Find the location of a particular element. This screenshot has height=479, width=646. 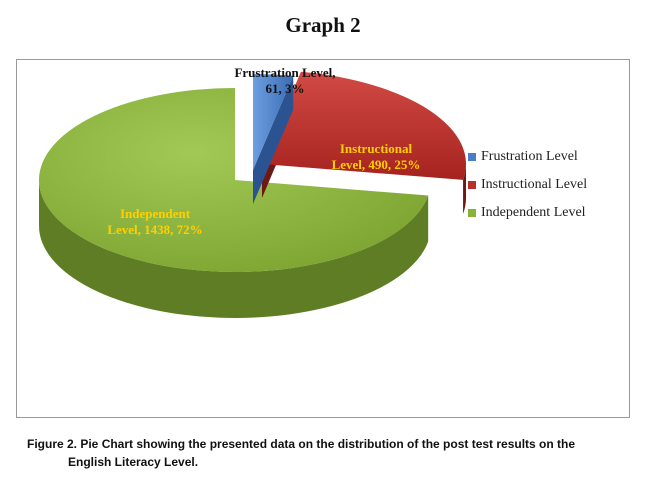

legend-label: Frustration Level is located at coordinates (529, 156).